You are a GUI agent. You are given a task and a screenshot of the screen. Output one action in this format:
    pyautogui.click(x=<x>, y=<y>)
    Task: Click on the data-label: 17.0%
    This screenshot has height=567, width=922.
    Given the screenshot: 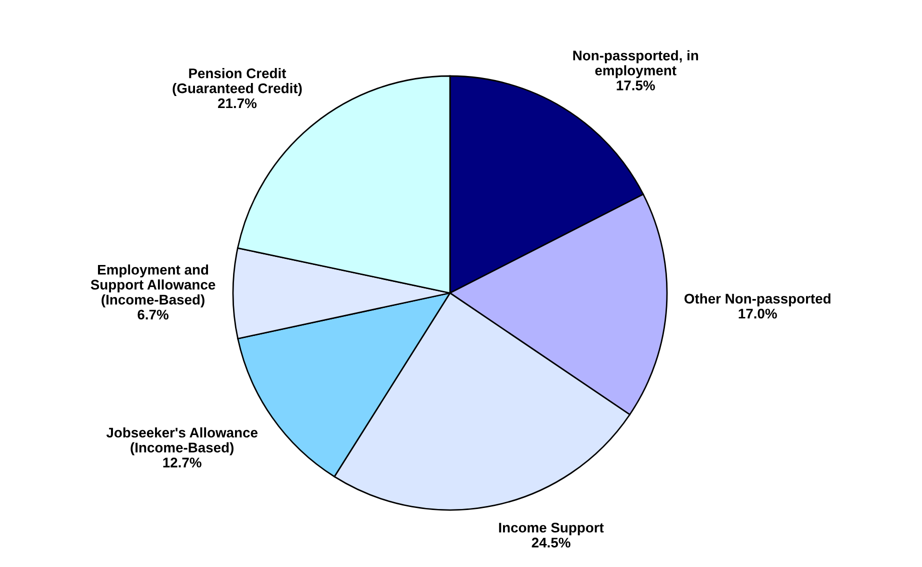 What is the action you would take?
    pyautogui.click(x=757, y=313)
    